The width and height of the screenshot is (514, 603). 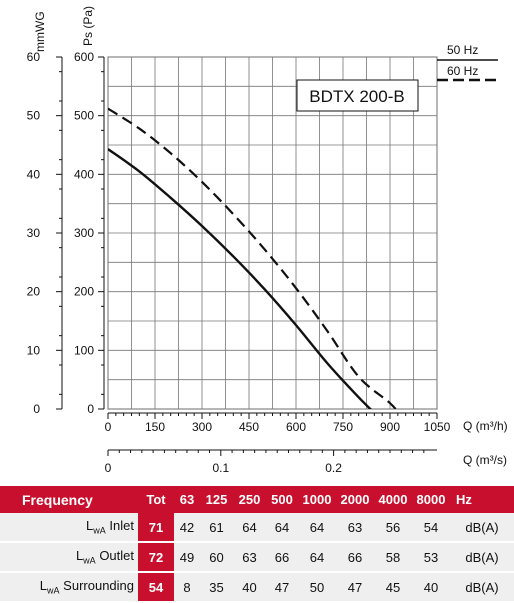 I want to click on mmwg-axis-title: mmWG, so click(x=40, y=31).